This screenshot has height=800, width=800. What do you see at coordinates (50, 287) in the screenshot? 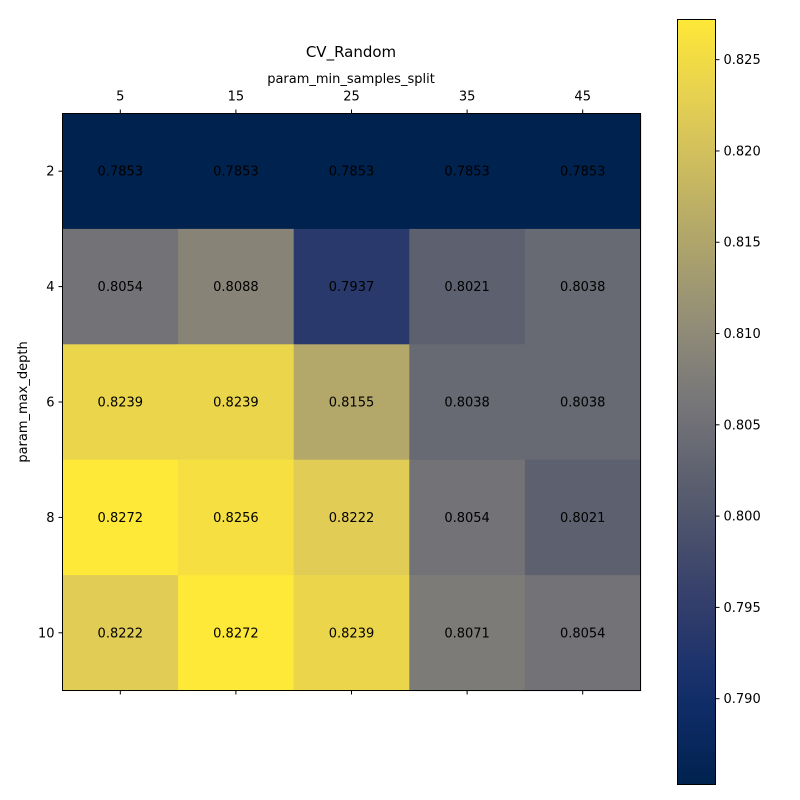
I see `y-tick-label: 4` at bounding box center [50, 287].